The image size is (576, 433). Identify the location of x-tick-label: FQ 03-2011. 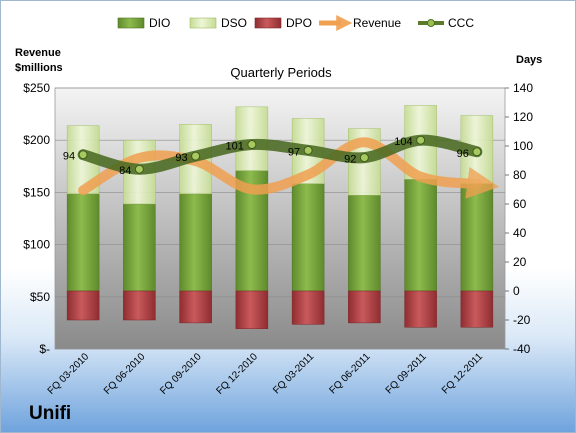
(293, 373).